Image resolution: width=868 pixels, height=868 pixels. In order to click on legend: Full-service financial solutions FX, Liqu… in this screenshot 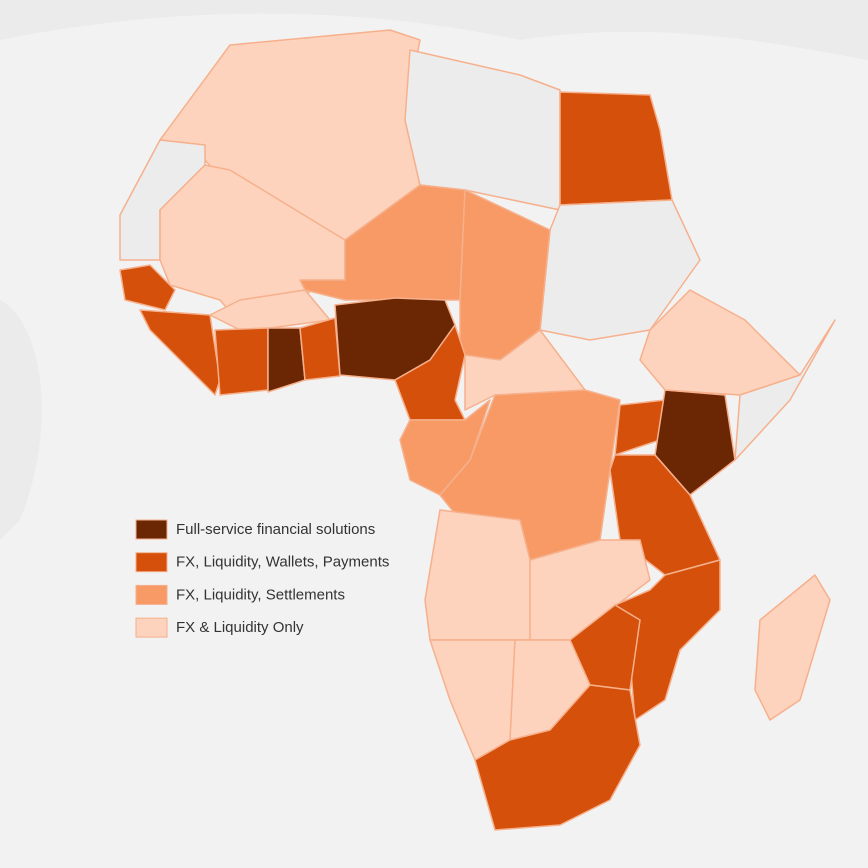, I will do `click(262, 578)`.